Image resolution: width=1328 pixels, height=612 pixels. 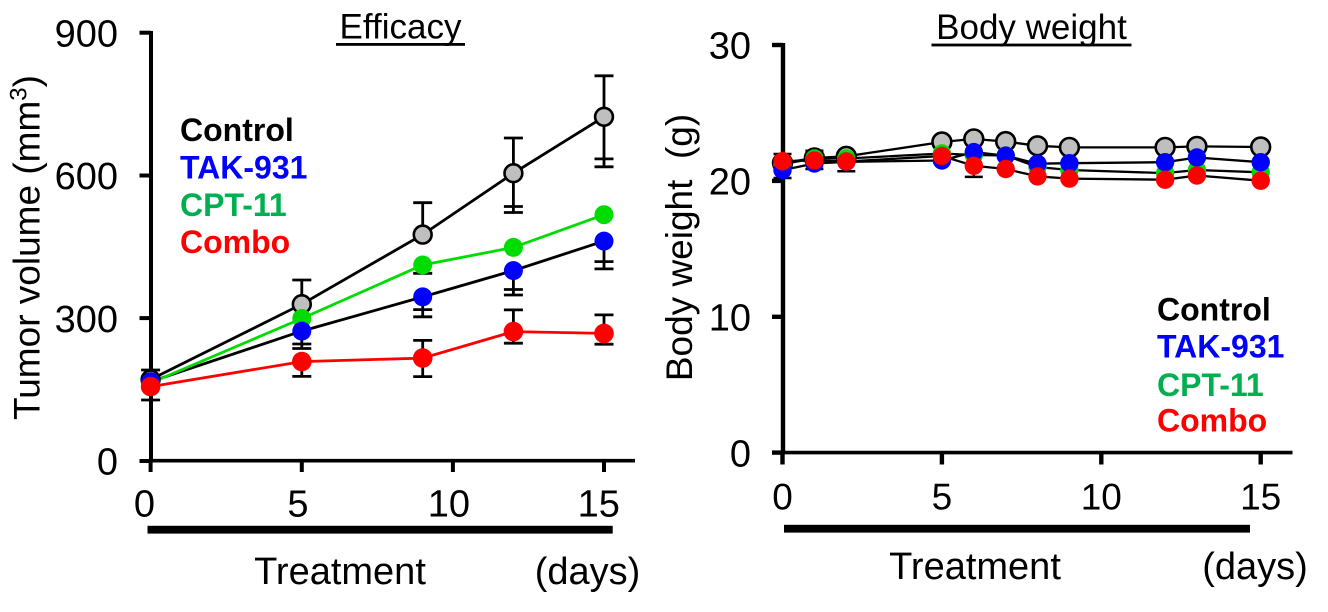 What do you see at coordinates (730, 183) in the screenshot?
I see `svg-text: 20` at bounding box center [730, 183].